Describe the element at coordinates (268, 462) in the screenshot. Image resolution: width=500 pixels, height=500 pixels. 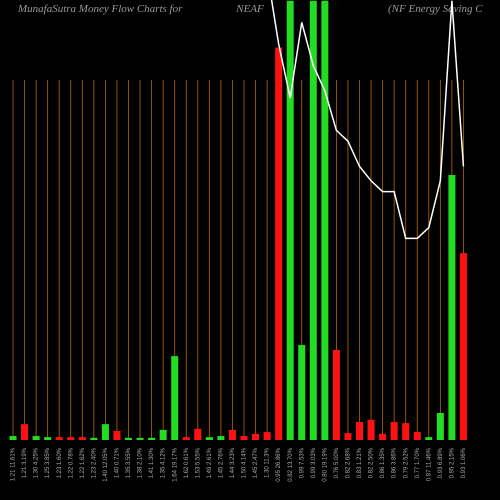
I see `x-tick-label: 1.30 11.3%` at that location.